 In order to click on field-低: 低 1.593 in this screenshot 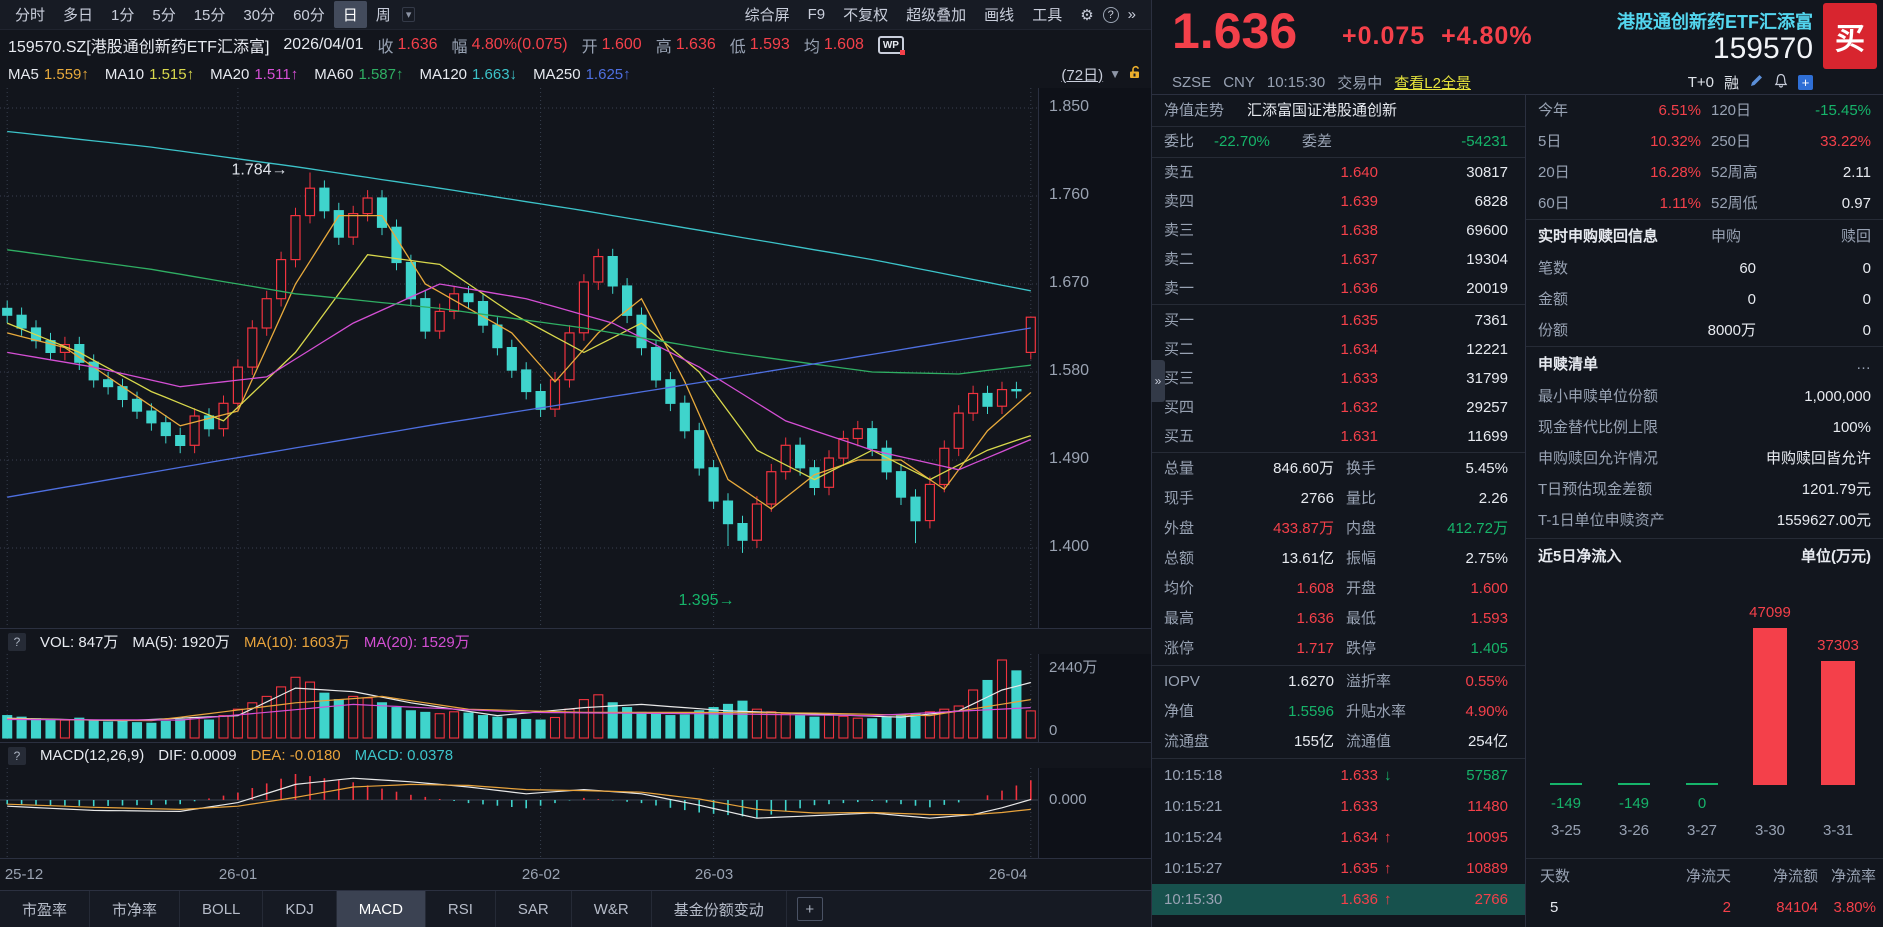, I will do `click(760, 45)`.